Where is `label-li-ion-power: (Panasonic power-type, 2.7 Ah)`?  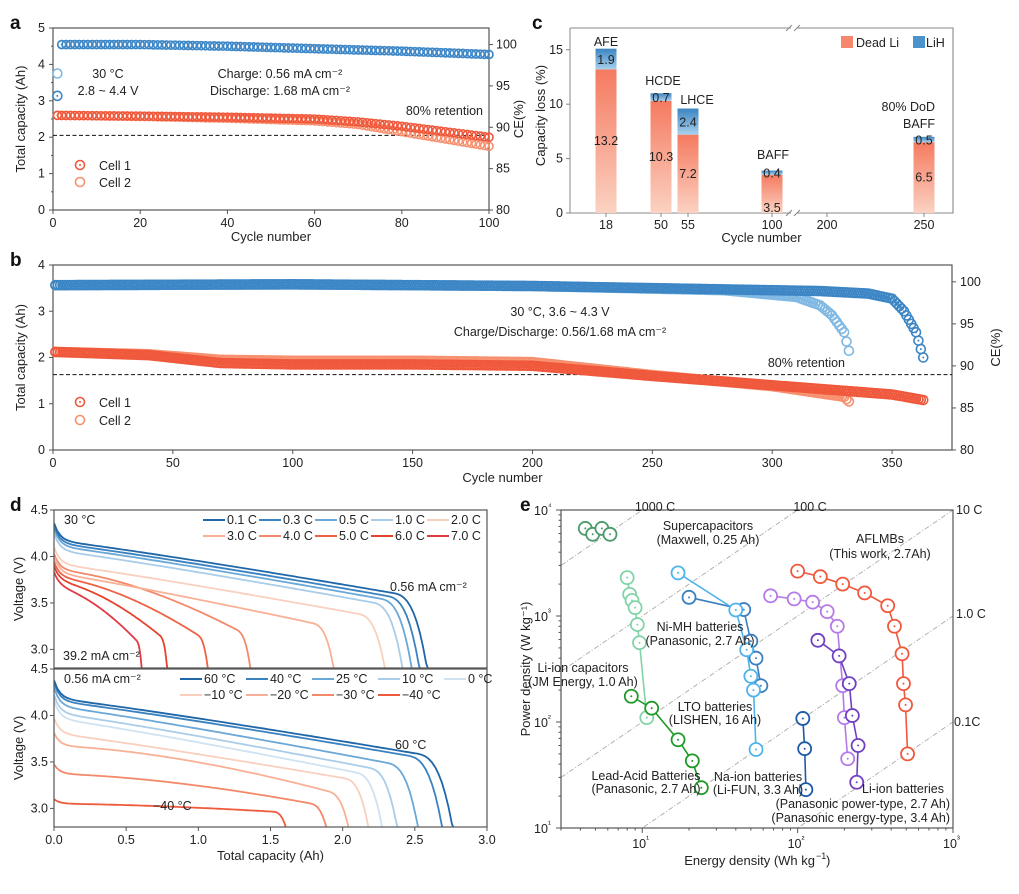
label-li-ion-power: (Panasonic power-type, 2.7 Ah) is located at coordinates (863, 804).